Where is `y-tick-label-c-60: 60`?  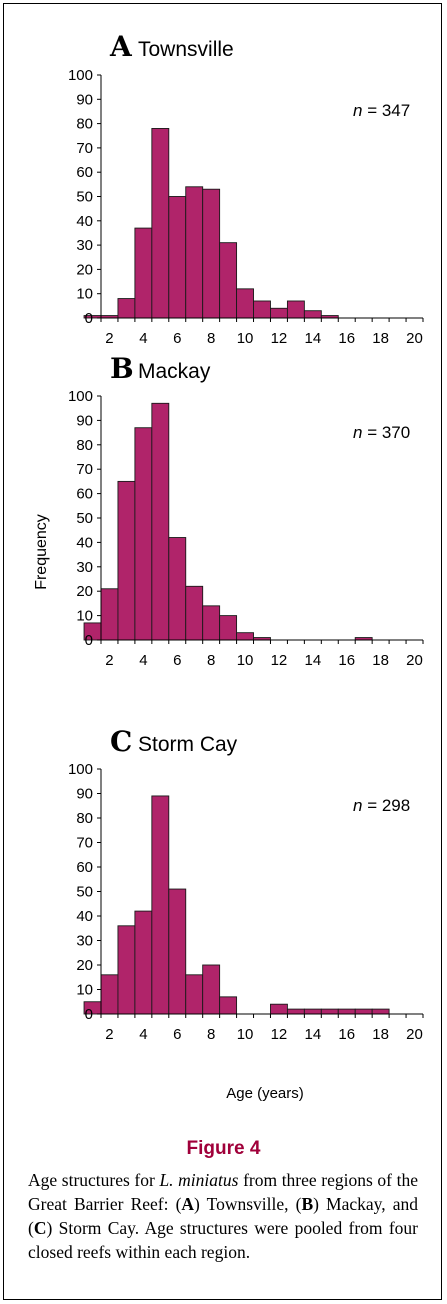 y-tick-label-c-60: 60 is located at coordinates (84, 867).